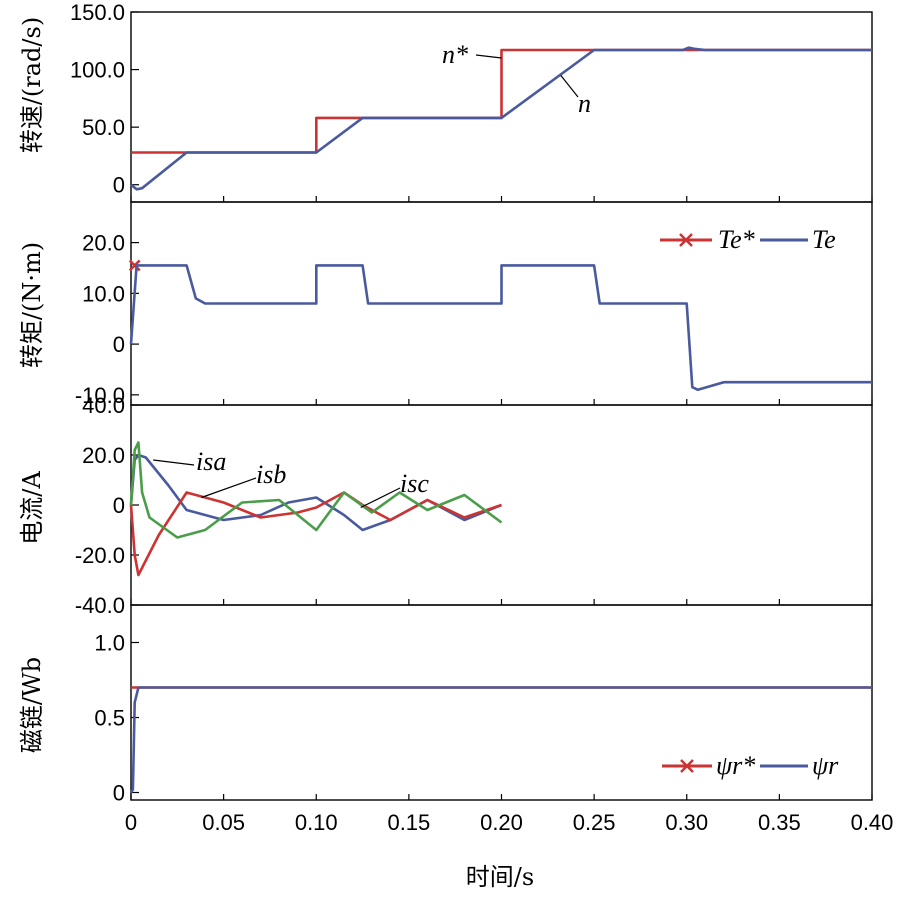 This screenshot has height=900, width=898. I want to click on annotation-isb: isb, so click(271, 474).